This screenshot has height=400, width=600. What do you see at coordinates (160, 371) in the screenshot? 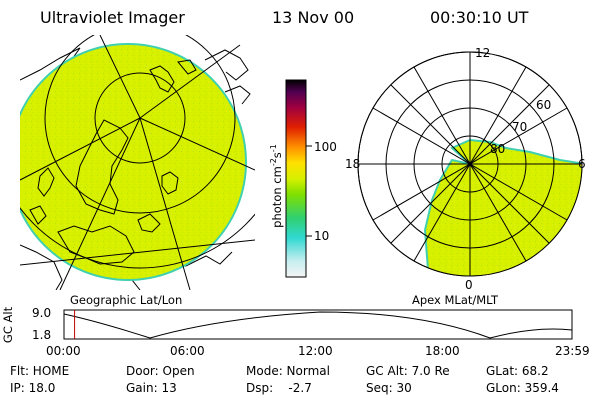
I see `status-door: Door: Open` at bounding box center [160, 371].